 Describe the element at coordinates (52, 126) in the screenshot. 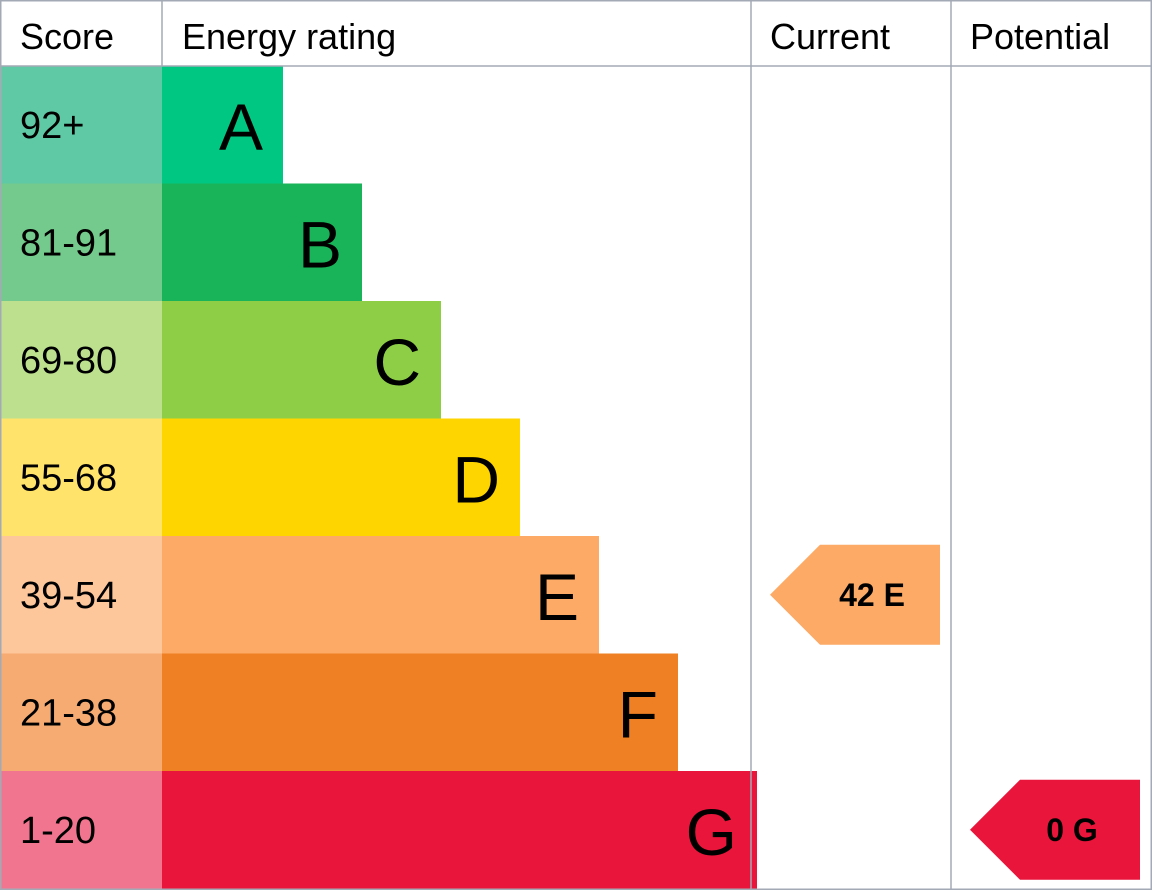

I see `score-label-a: 92+` at that location.